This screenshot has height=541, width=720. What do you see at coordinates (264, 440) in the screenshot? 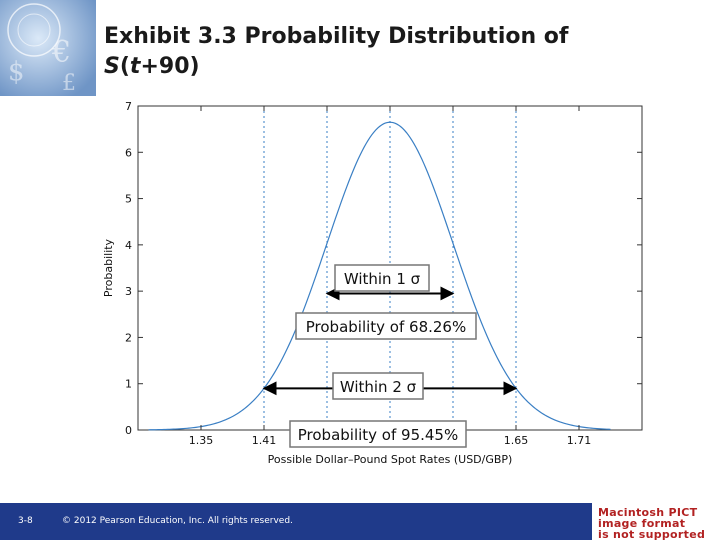
I see `x-tick-label: 1.41` at bounding box center [264, 440].